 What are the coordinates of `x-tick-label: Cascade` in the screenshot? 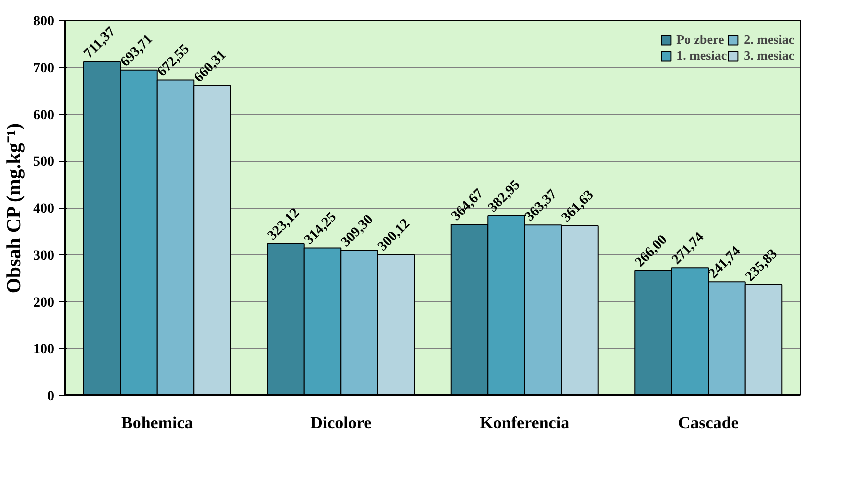 It's located at (709, 423).